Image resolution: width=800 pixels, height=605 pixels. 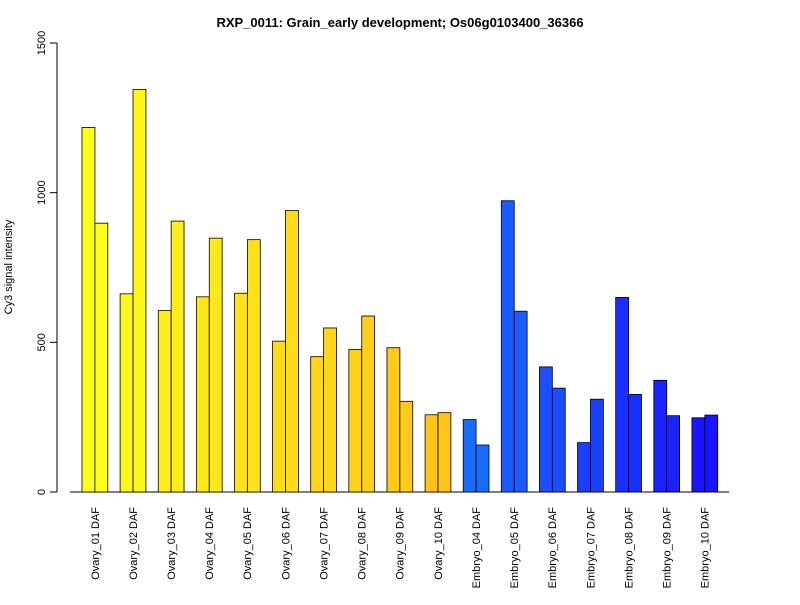 I want to click on y-tick-label: 1500, so click(x=42, y=43).